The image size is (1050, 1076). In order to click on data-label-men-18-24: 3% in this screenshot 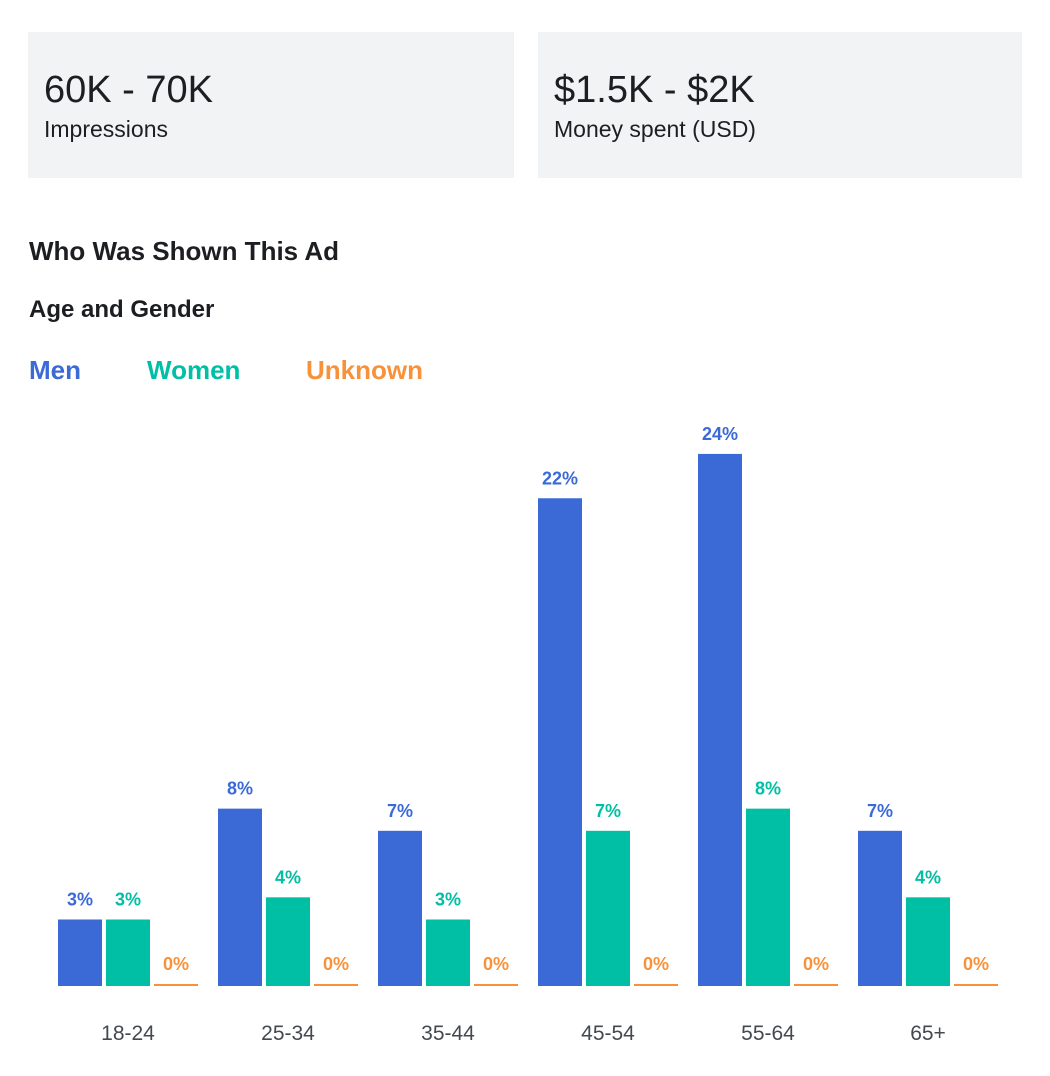, I will do `click(80, 899)`.